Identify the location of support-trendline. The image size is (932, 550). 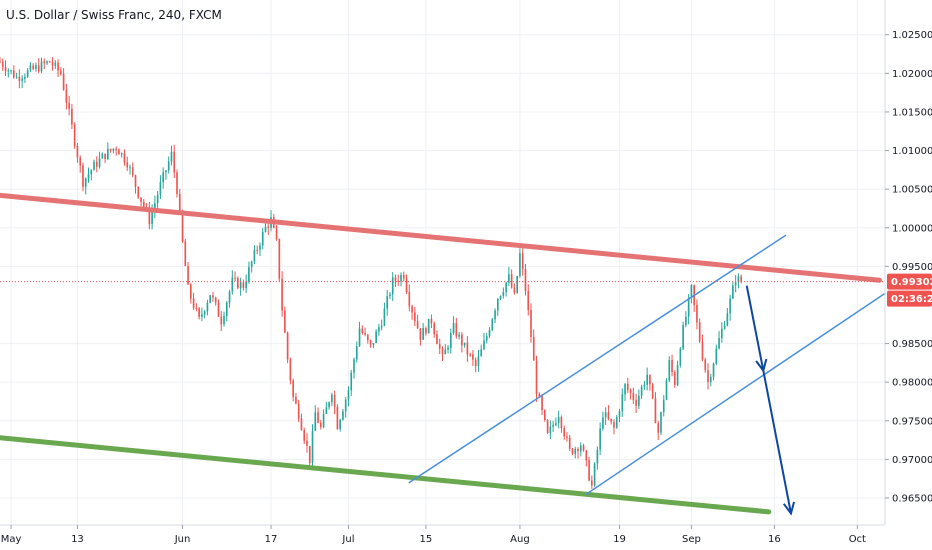
(386, 475).